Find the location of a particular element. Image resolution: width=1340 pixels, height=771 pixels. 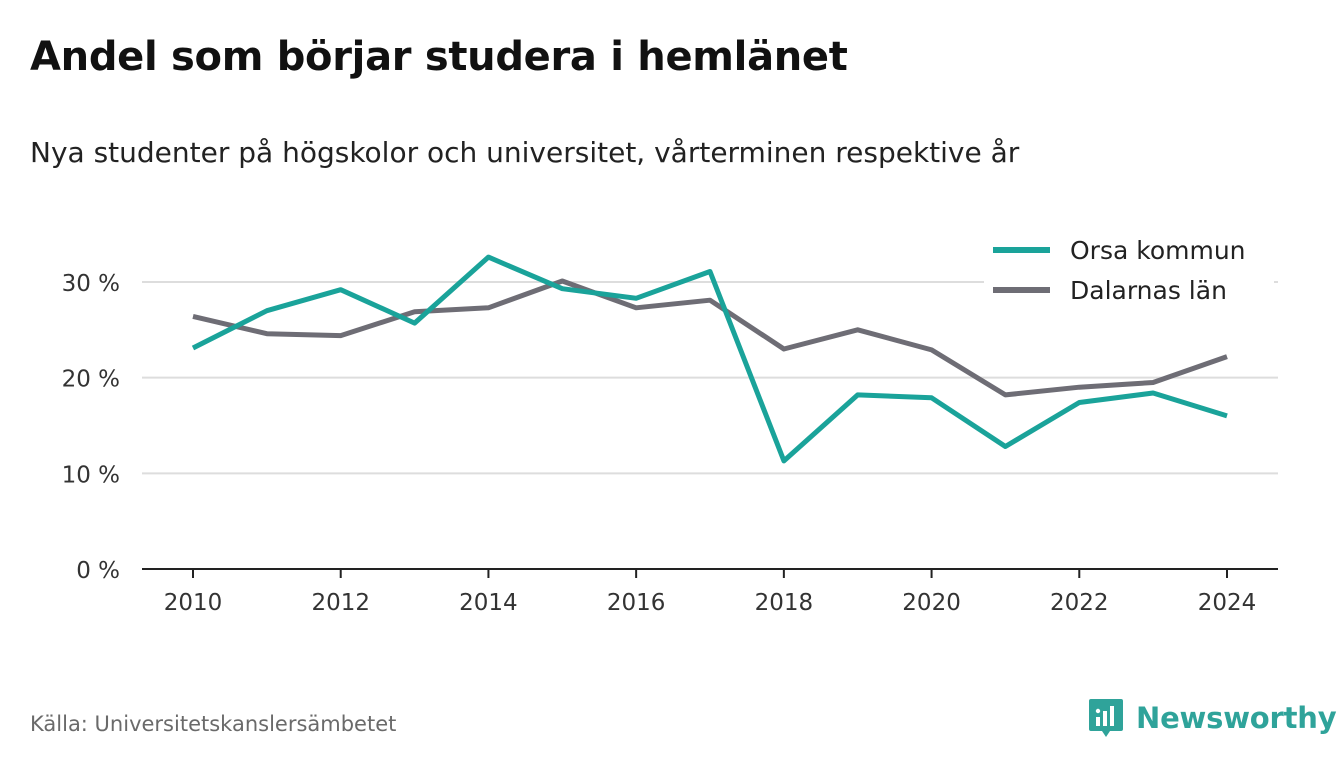

legend: Orsa kommun Dalarnas län is located at coordinates (1129, 270).